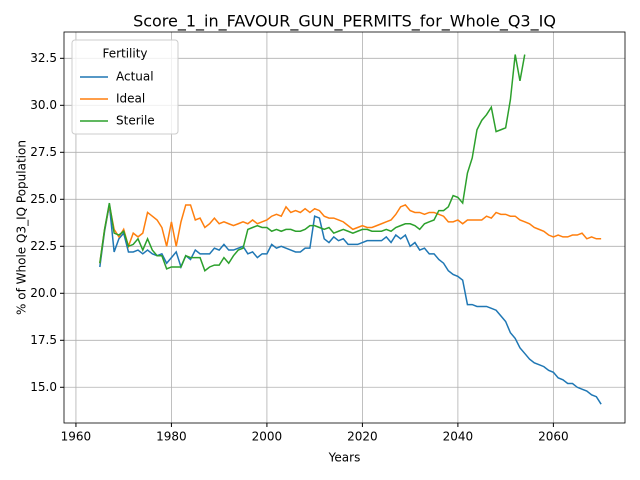 Image resolution: width=640 pixels, height=480 pixels. I want to click on y-tick-label: 15.0, so click(43, 387).